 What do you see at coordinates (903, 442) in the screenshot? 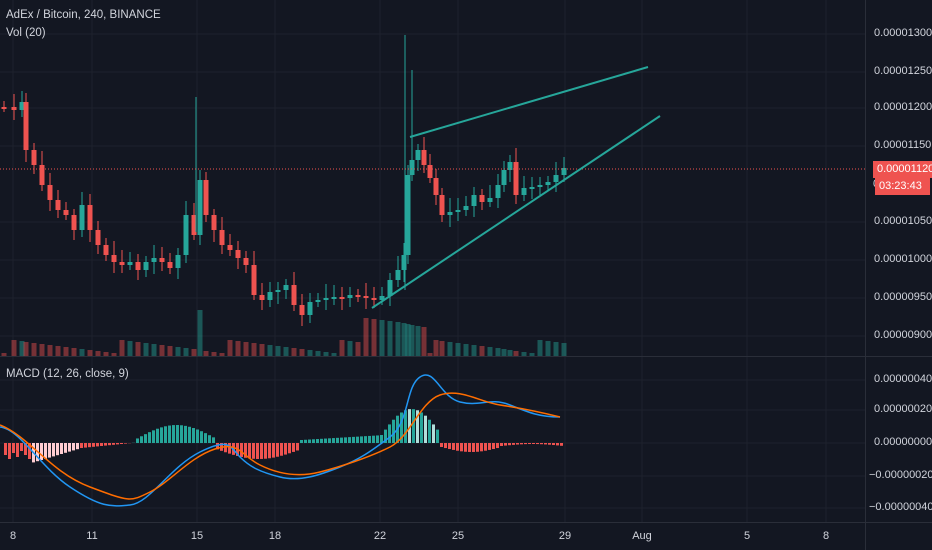
I see `macd-tick-label: 0.00000000` at bounding box center [903, 442].